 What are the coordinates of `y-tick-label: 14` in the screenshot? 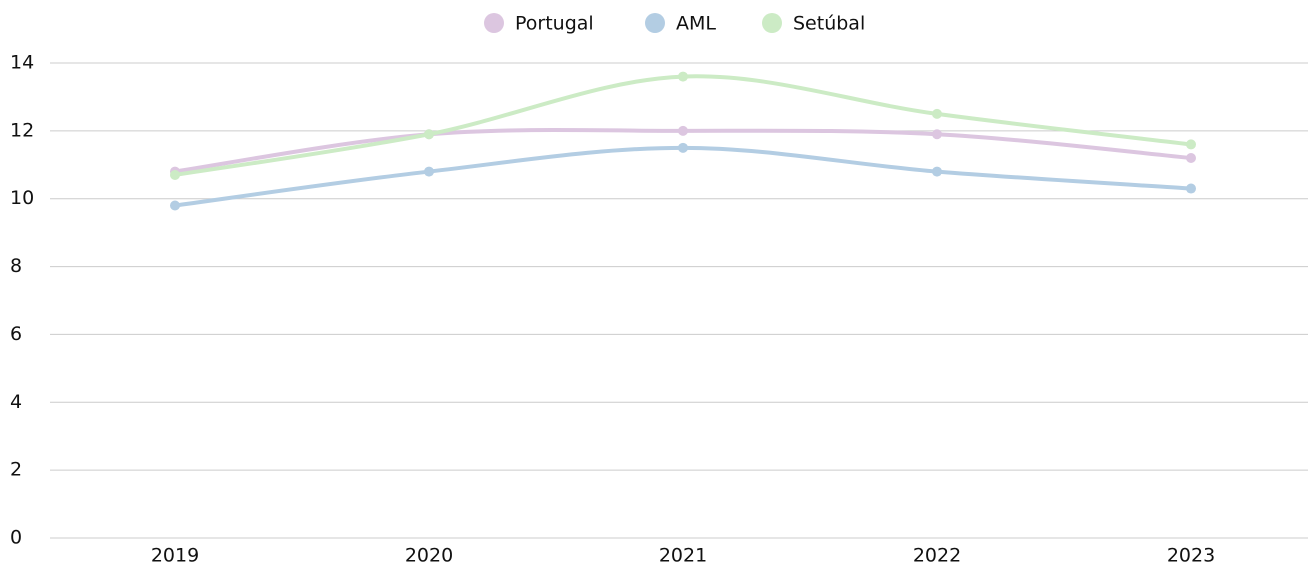 It's located at (22, 63).